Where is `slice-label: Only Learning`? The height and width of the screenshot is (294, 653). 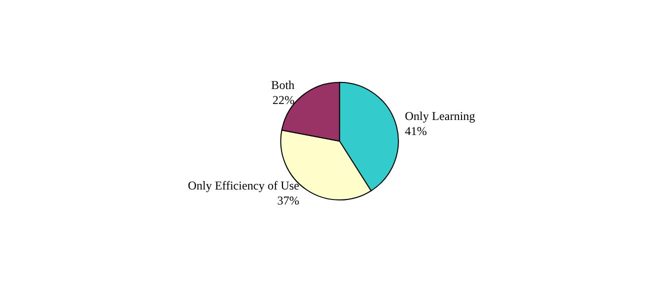 slice-label: Only Learning is located at coordinates (440, 116).